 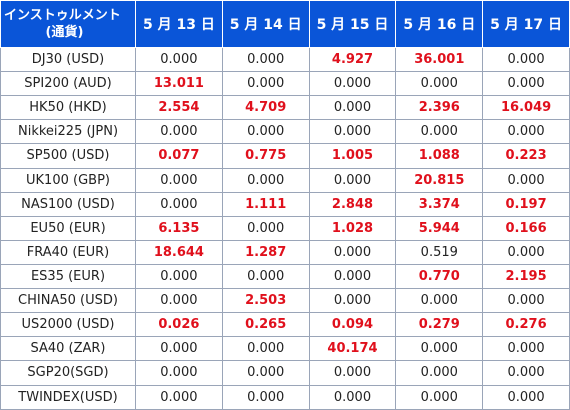 I want to click on instrument-name-cell: FRA40 (EUR), so click(x=68, y=252).